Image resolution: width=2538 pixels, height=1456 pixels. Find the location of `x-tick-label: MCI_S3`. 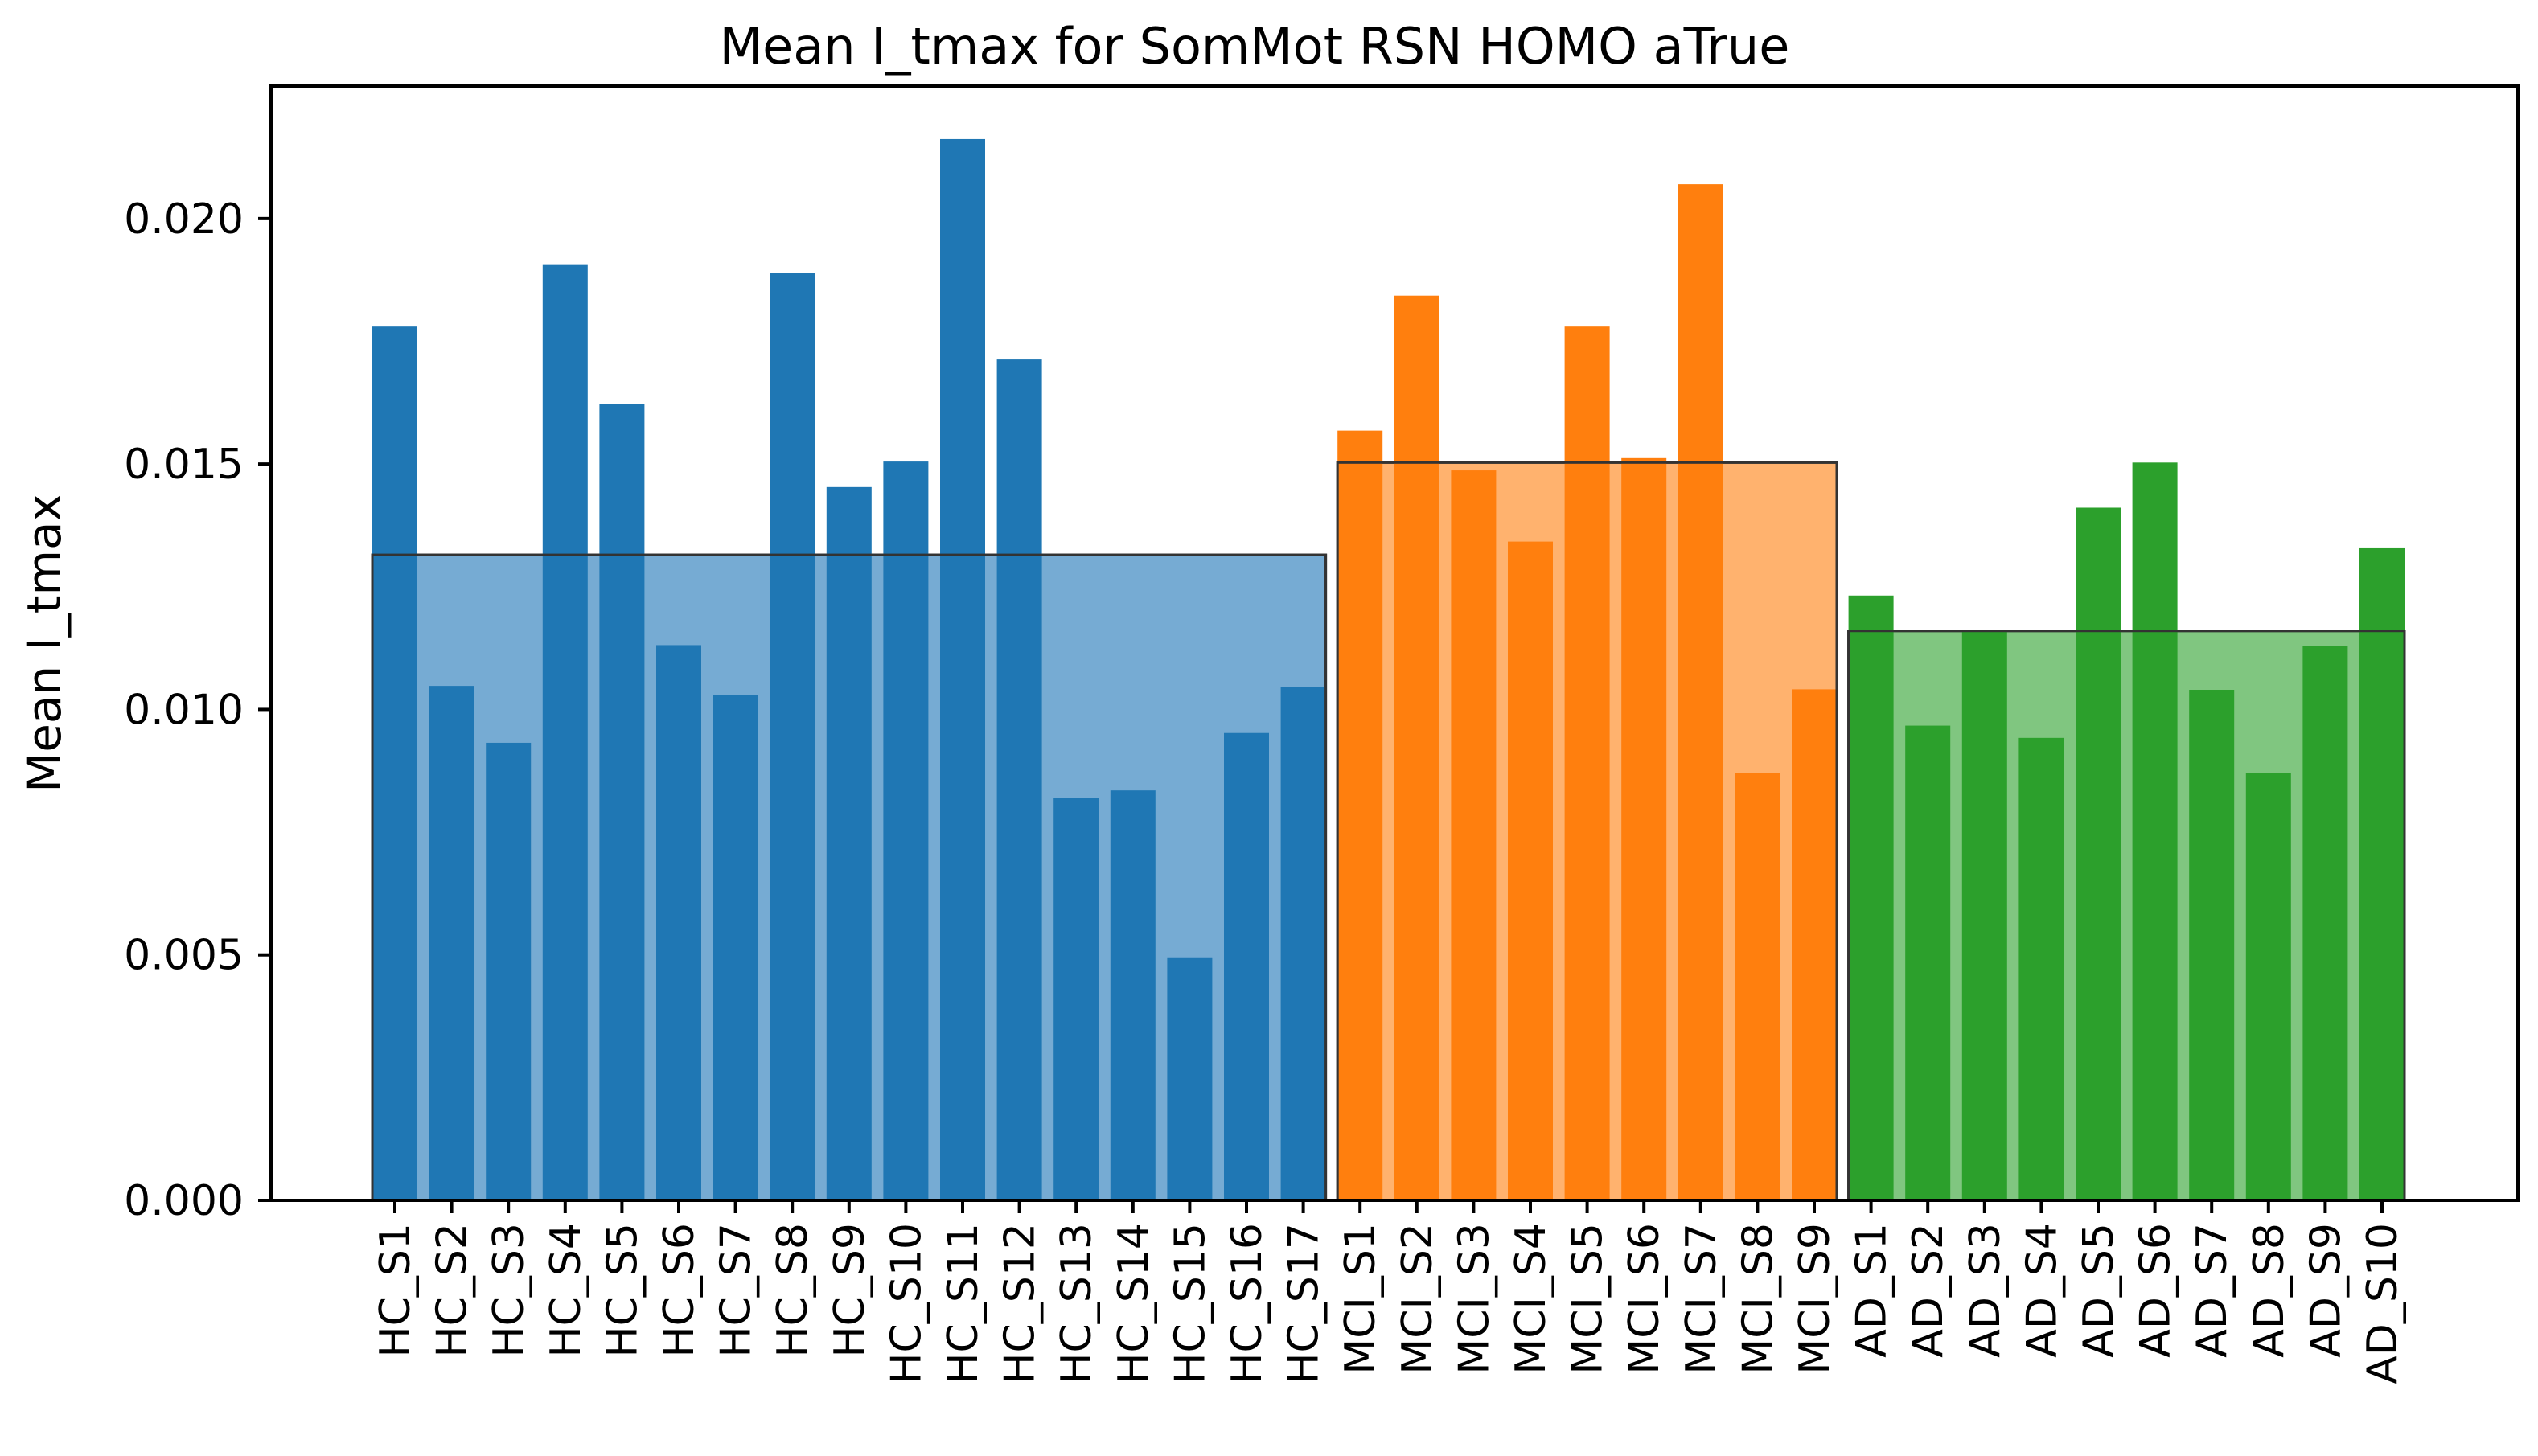

x-tick-label: MCI_S3 is located at coordinates (1474, 1299).